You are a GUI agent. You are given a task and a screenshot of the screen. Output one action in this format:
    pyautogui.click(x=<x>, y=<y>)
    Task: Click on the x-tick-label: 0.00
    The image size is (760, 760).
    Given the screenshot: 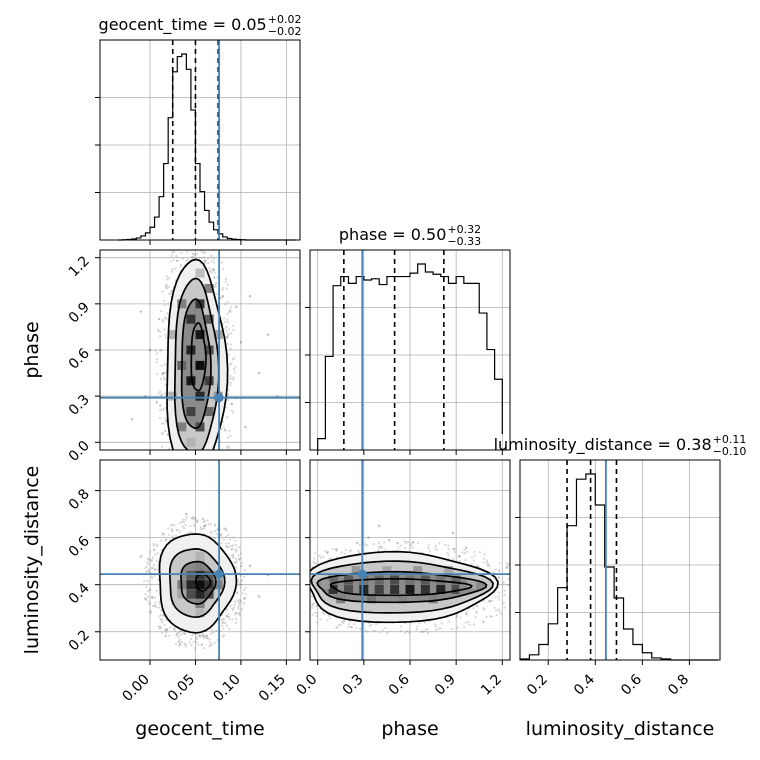 What is the action you would take?
    pyautogui.click(x=135, y=688)
    